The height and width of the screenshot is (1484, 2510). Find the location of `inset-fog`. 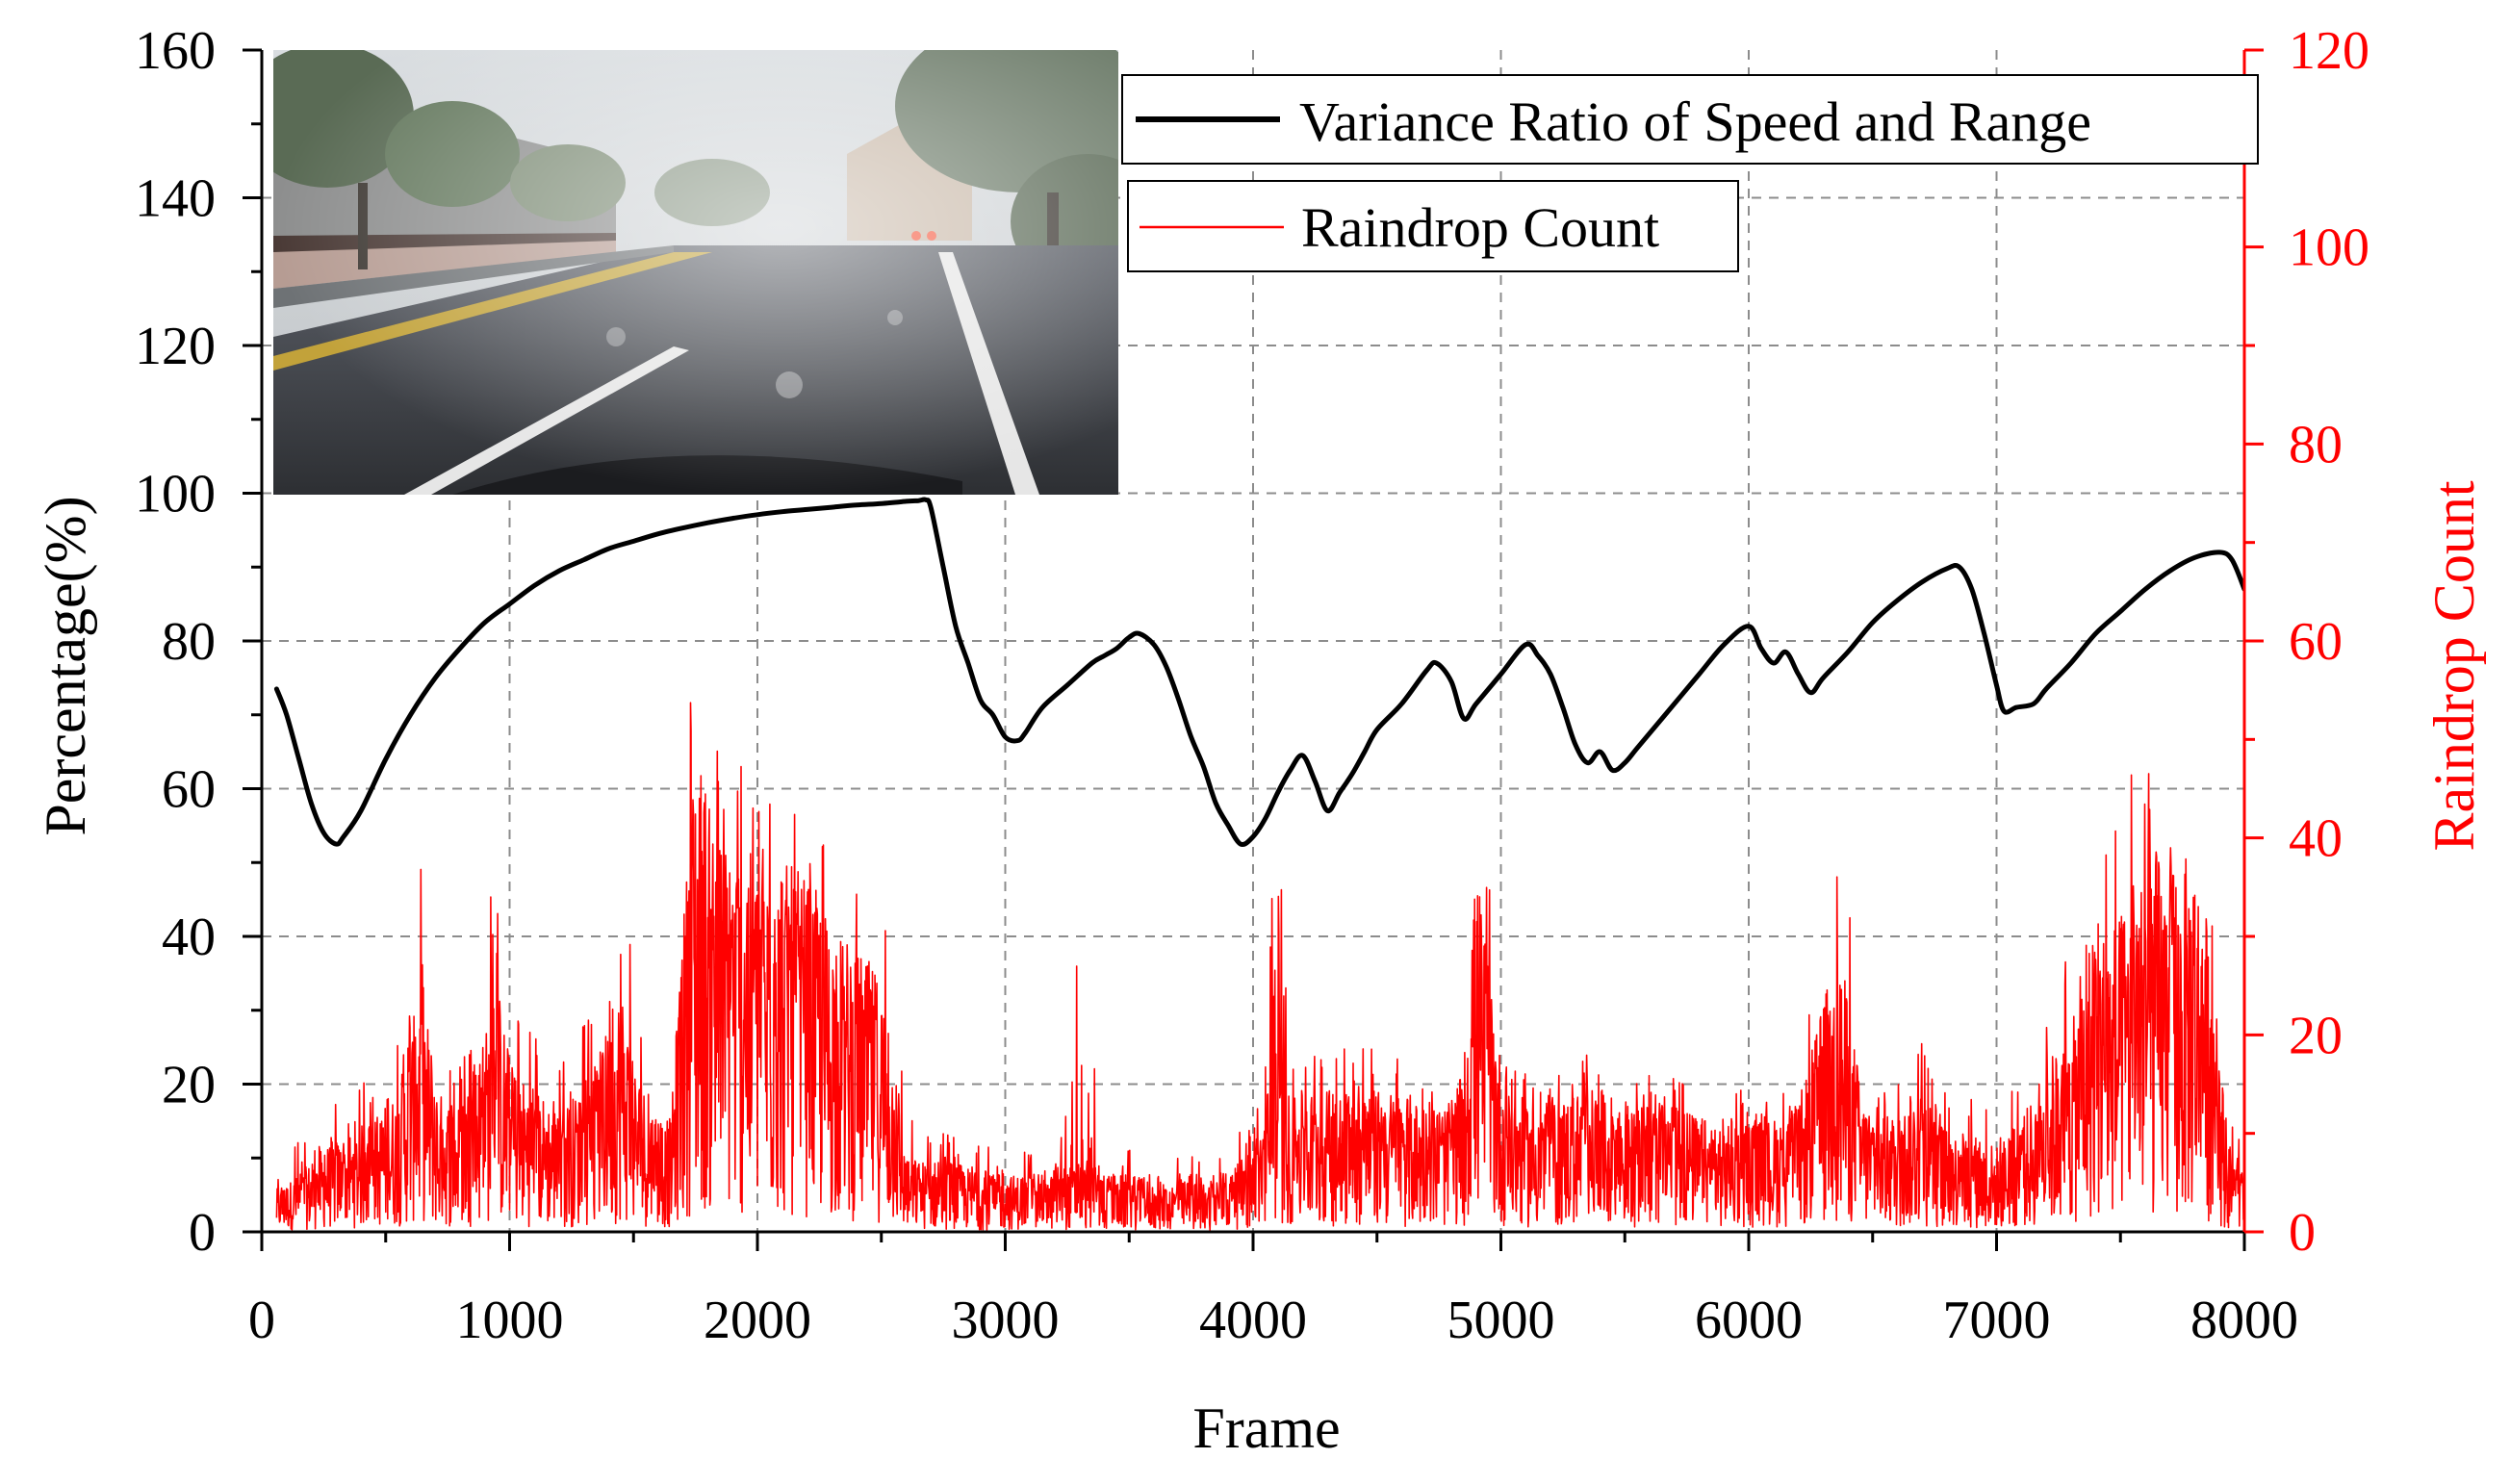

inset-fog is located at coordinates (696, 272).